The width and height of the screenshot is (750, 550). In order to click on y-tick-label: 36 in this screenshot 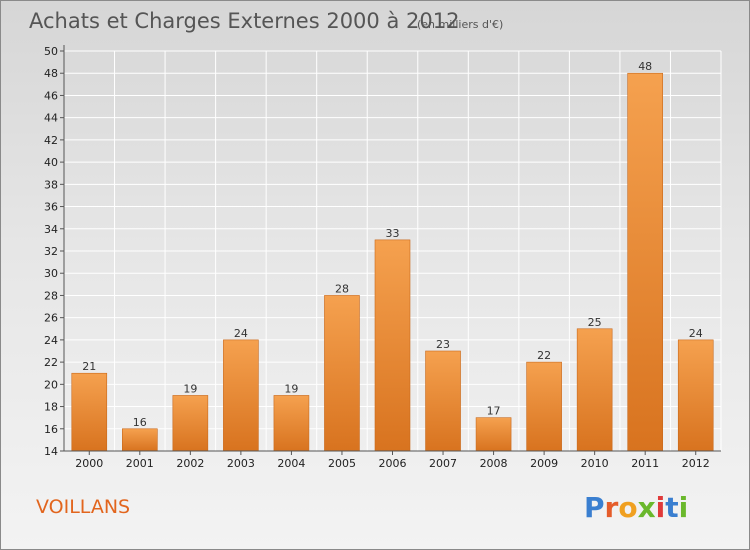, I will do `click(51, 207)`.